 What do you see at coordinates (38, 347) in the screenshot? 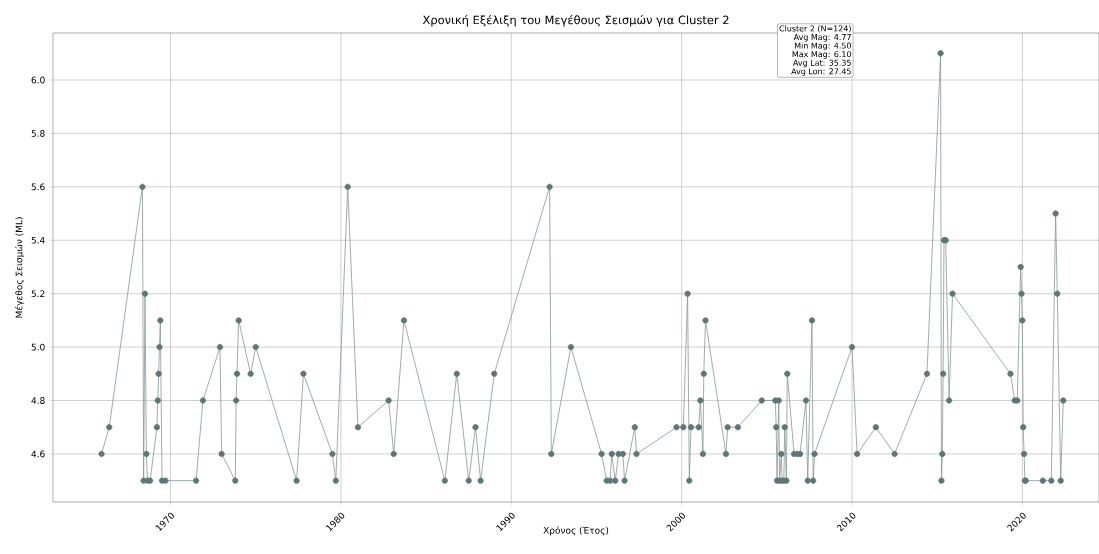
I see `y-tick-label: 5.0` at bounding box center [38, 347].